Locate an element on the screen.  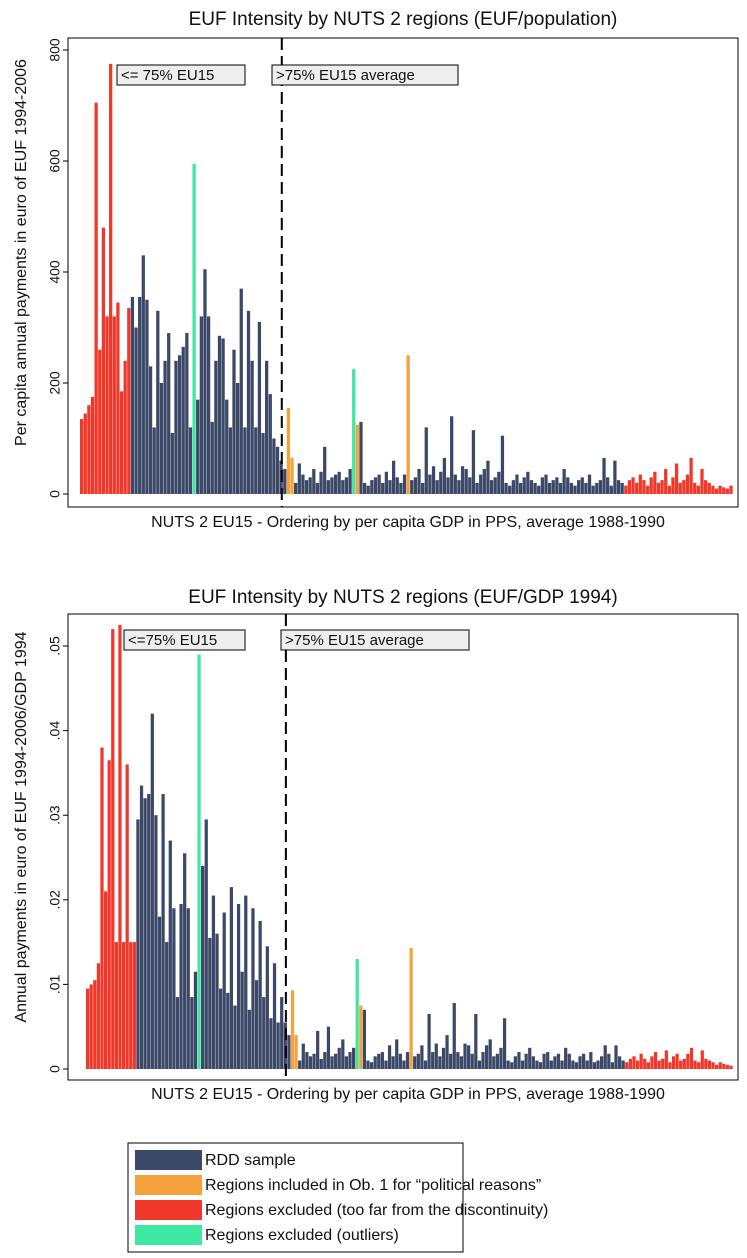
legend-label: Regions excluded (outliers) is located at coordinates (302, 1235).